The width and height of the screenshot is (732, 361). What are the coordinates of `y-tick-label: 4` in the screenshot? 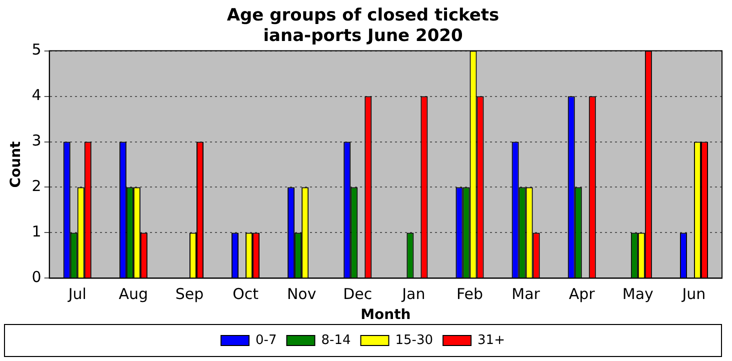 It's located at (37, 95).